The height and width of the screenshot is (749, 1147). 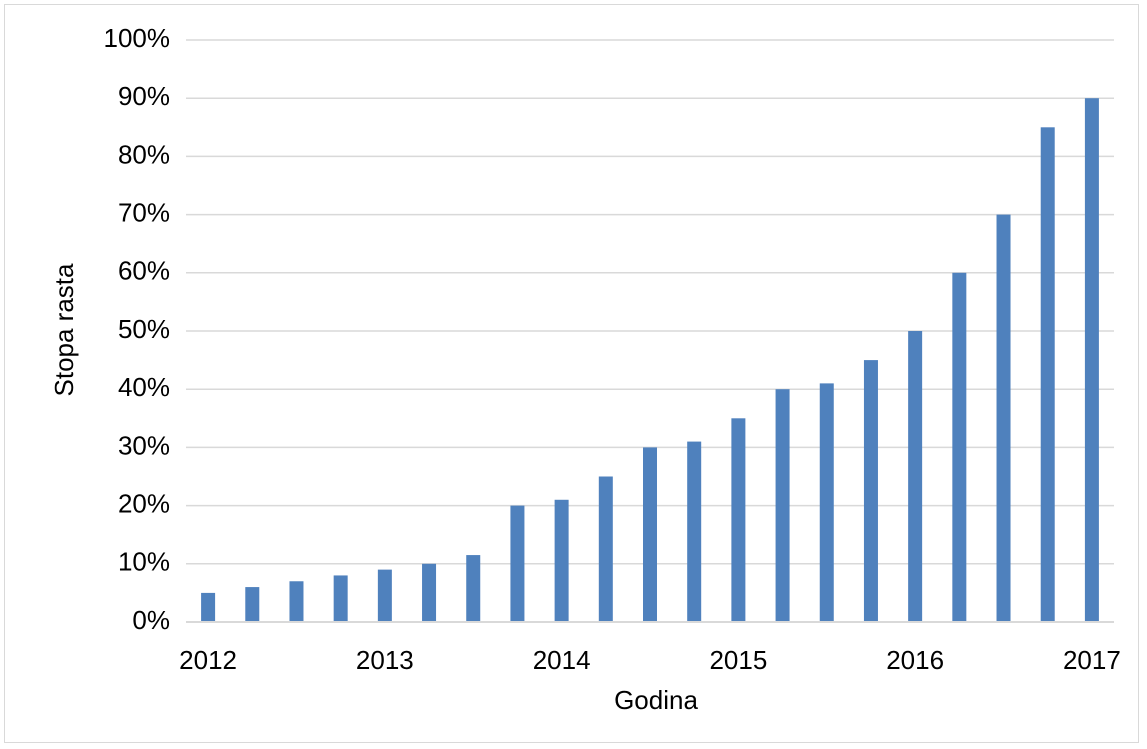 What do you see at coordinates (650, 660) in the screenshot?
I see `x-axis-tick-labels: 2012 2013 2014 2015 2016 2017` at bounding box center [650, 660].